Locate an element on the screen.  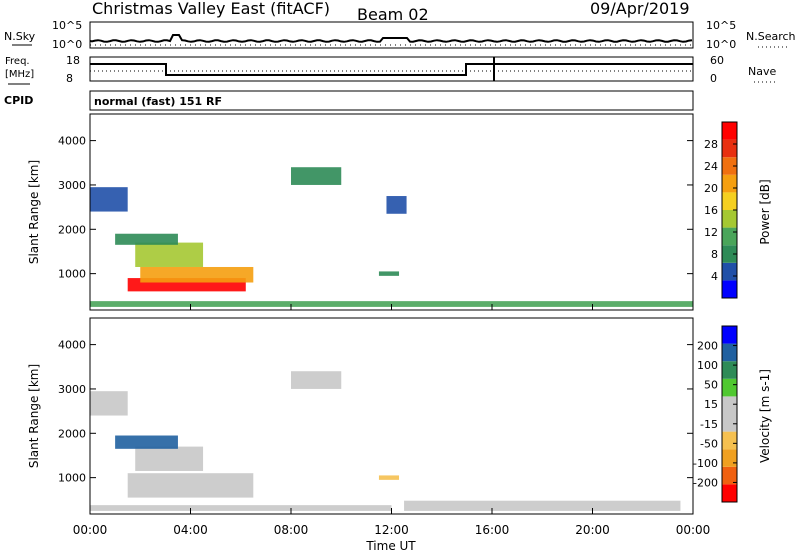
vel-colorbar-tick-label: -50 is located at coordinates (709, 443).